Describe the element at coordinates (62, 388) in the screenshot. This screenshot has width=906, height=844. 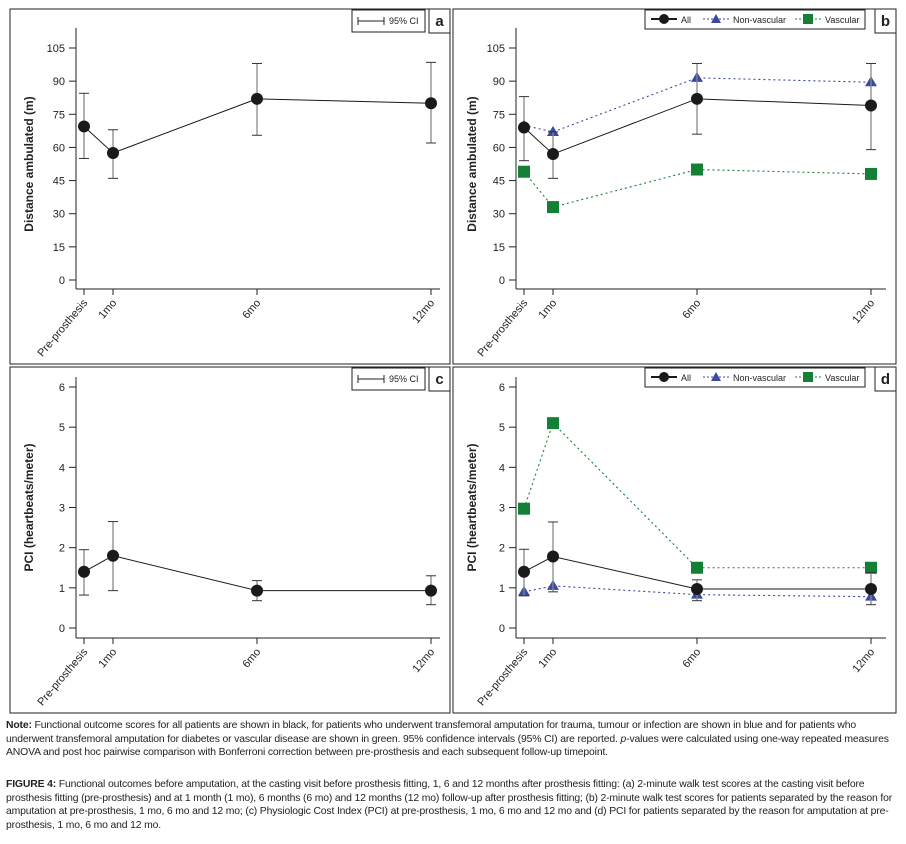
I see `y-tick-label: 6` at that location.